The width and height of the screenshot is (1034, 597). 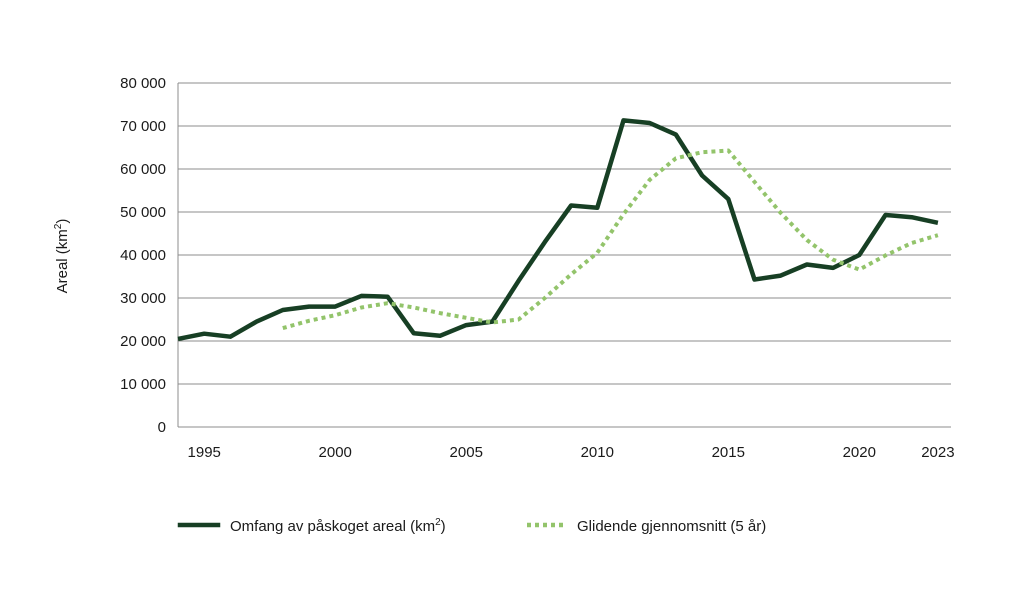 I want to click on y-tick-label: 50 000, so click(x=143, y=212).